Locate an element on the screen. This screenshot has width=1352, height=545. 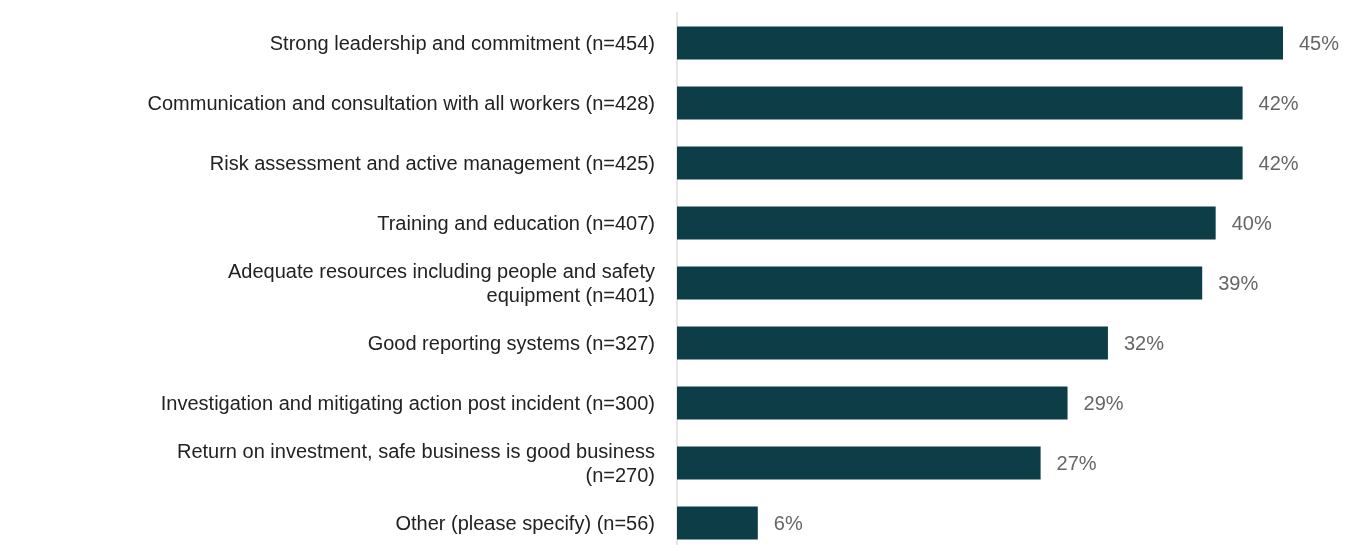
data-label: 40% is located at coordinates (1251, 223).